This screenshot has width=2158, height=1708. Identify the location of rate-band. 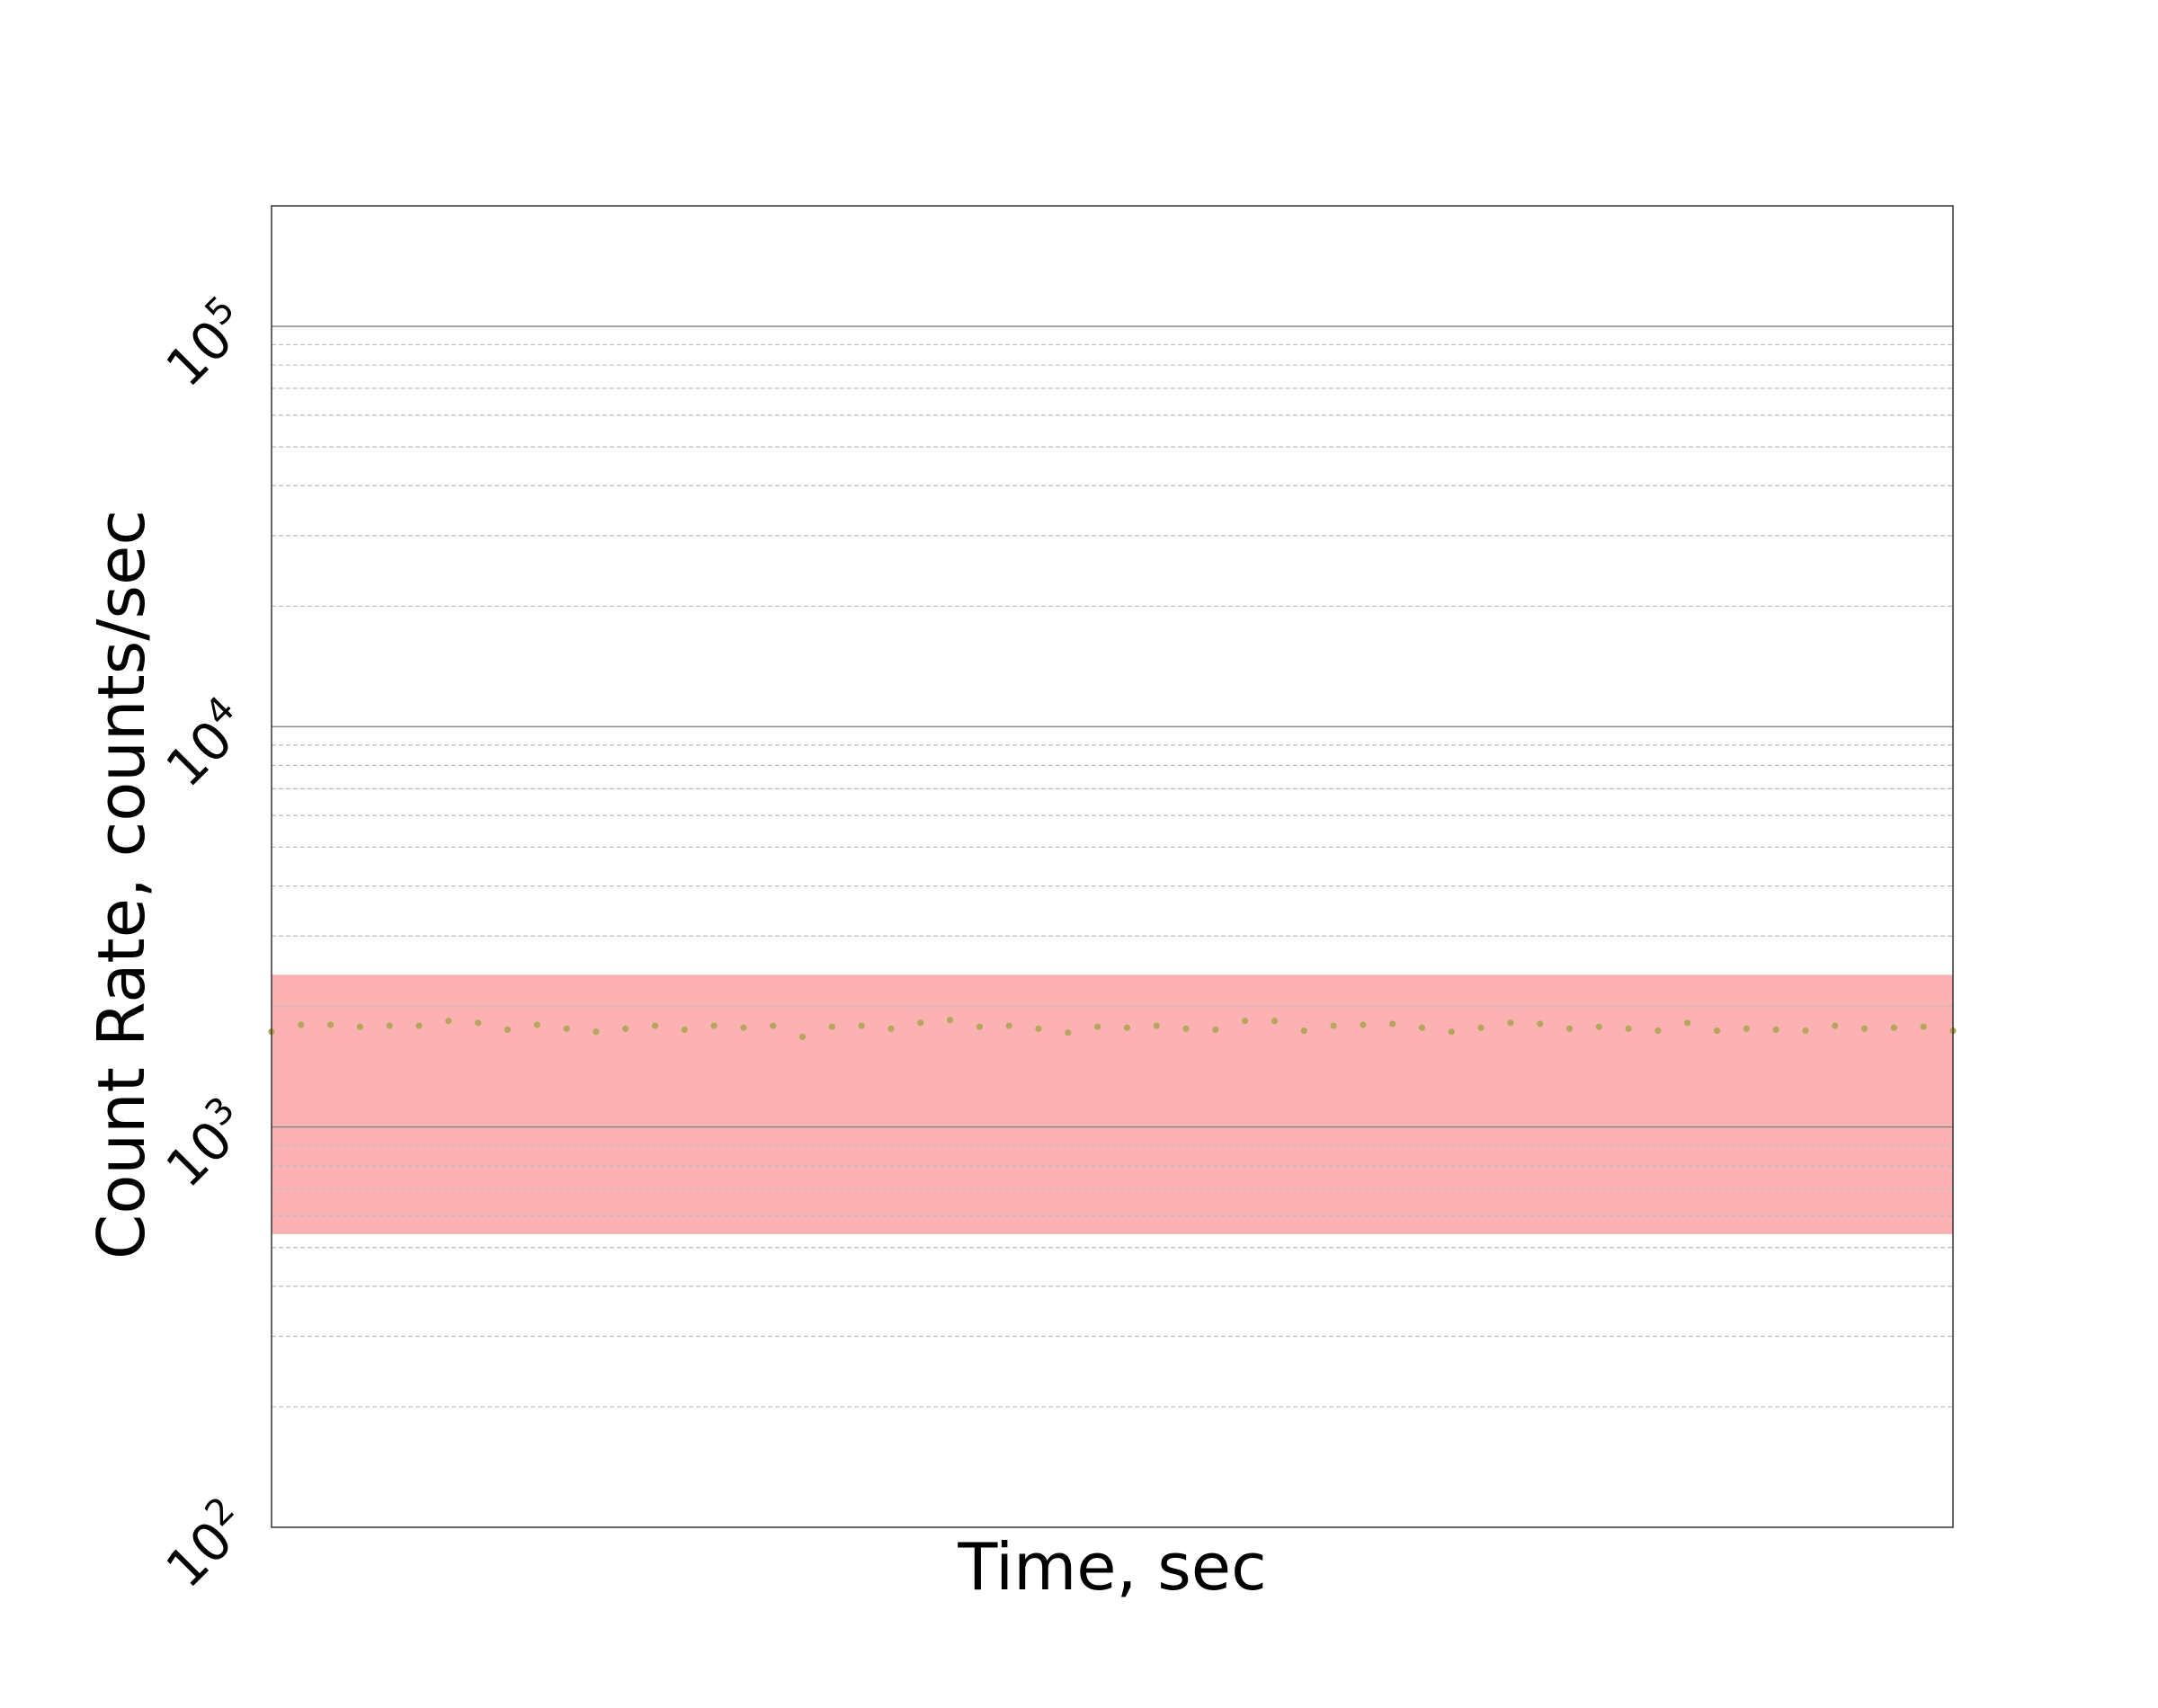
(1112, 1104).